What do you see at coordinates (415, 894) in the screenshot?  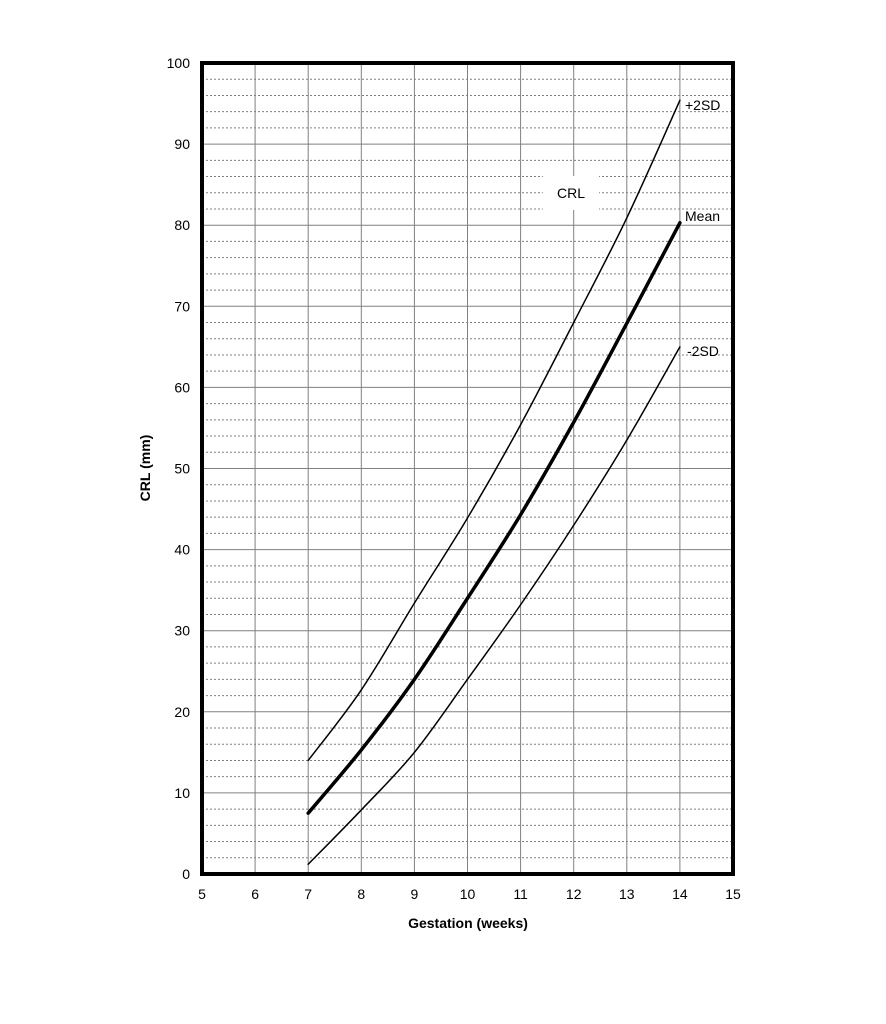 I see `x-tick-label: 9` at bounding box center [415, 894].